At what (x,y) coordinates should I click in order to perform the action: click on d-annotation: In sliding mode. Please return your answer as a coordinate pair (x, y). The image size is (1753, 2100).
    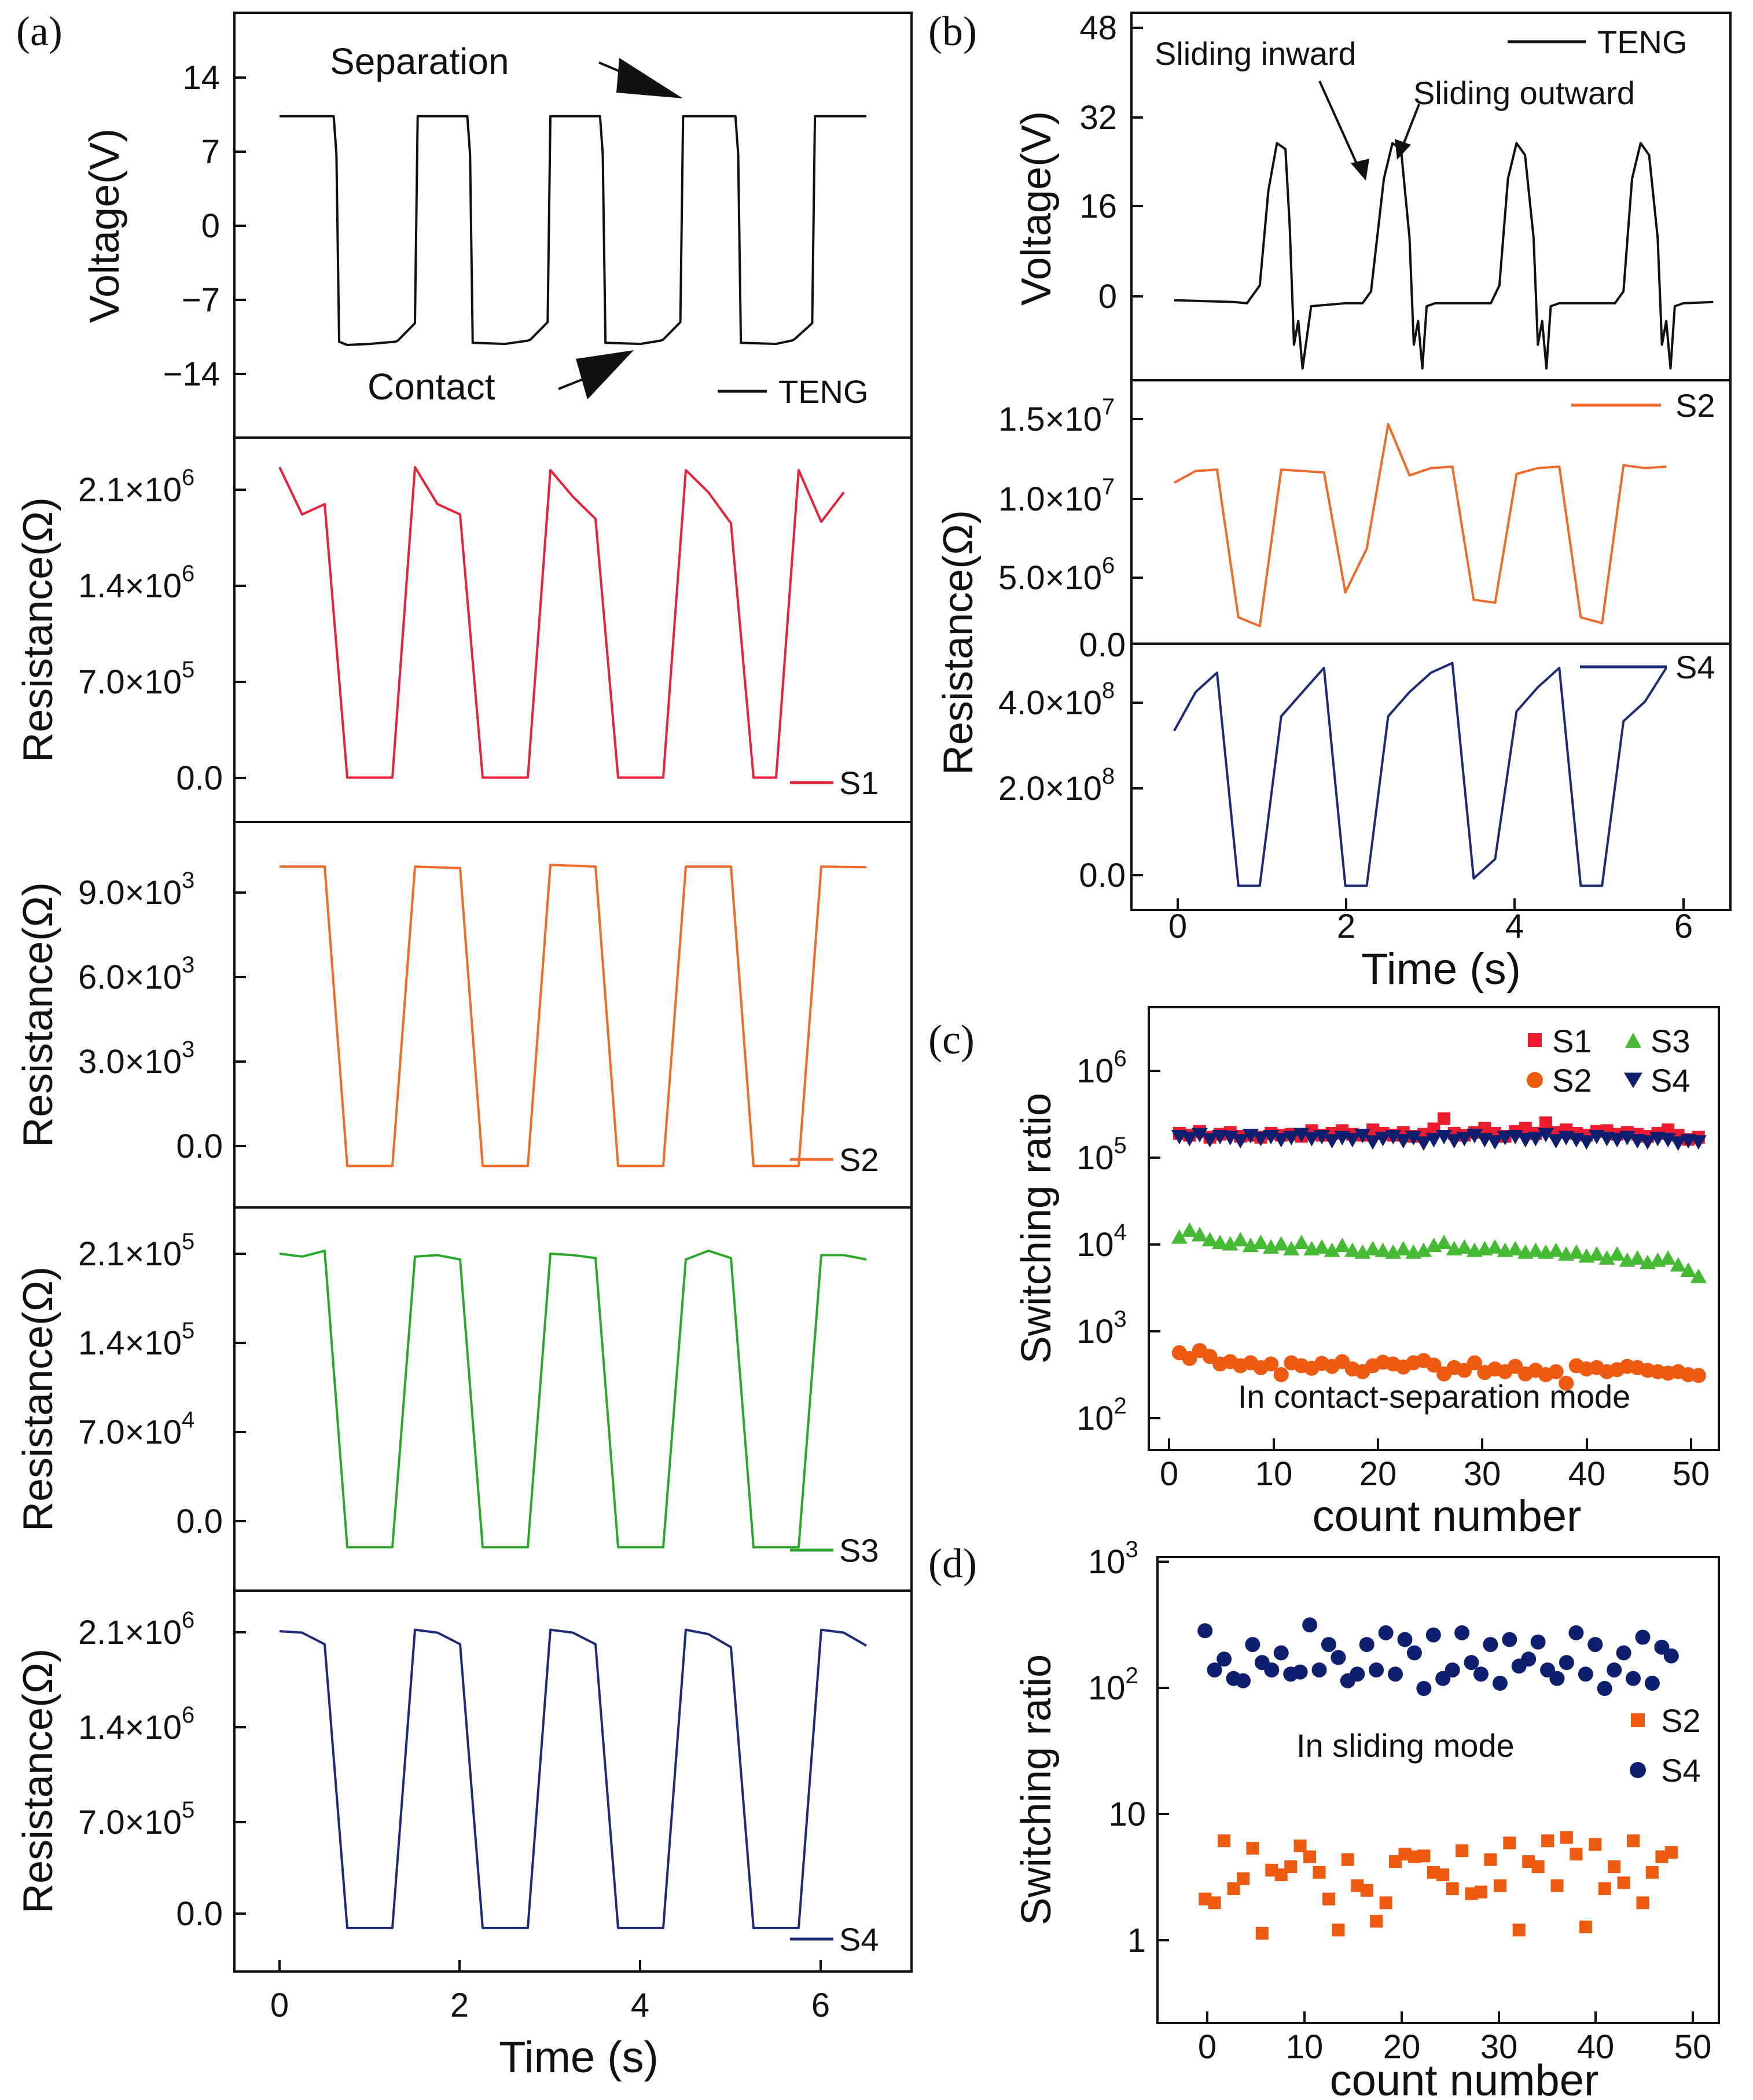
    Looking at the image, I should click on (1405, 1746).